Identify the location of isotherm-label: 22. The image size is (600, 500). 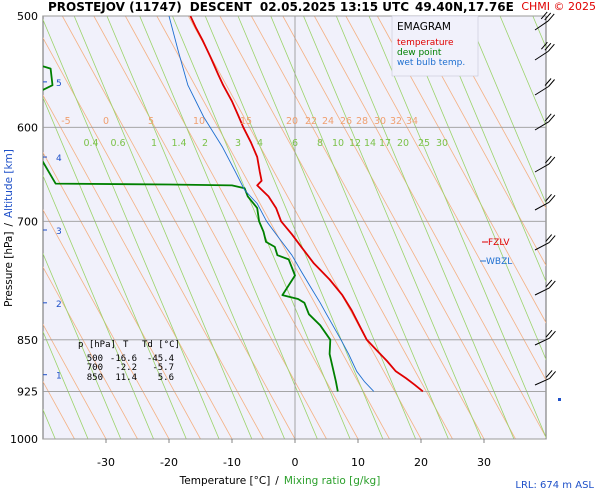
(311, 121).